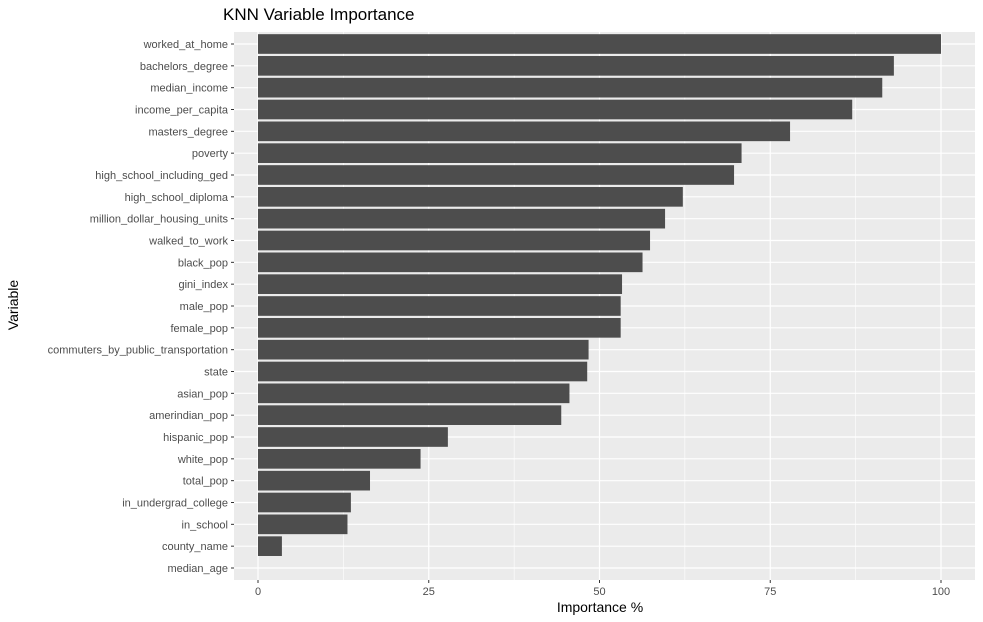 This screenshot has width=983, height=622. Describe the element at coordinates (203, 263) in the screenshot. I see `y-tick-label: black_pop` at that location.